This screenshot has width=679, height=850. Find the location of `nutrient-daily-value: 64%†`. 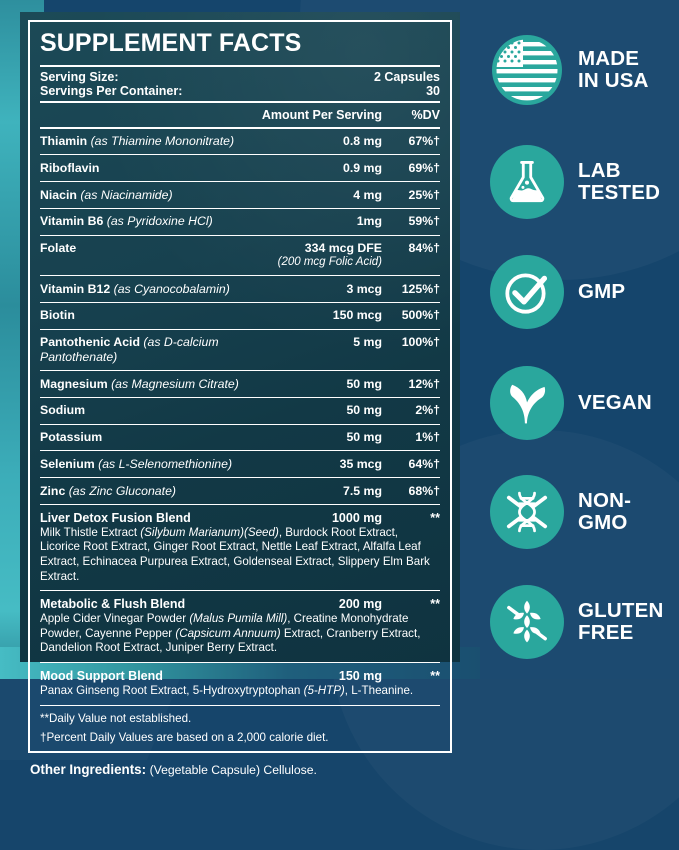

nutrient-daily-value: 64%† is located at coordinates (424, 463).